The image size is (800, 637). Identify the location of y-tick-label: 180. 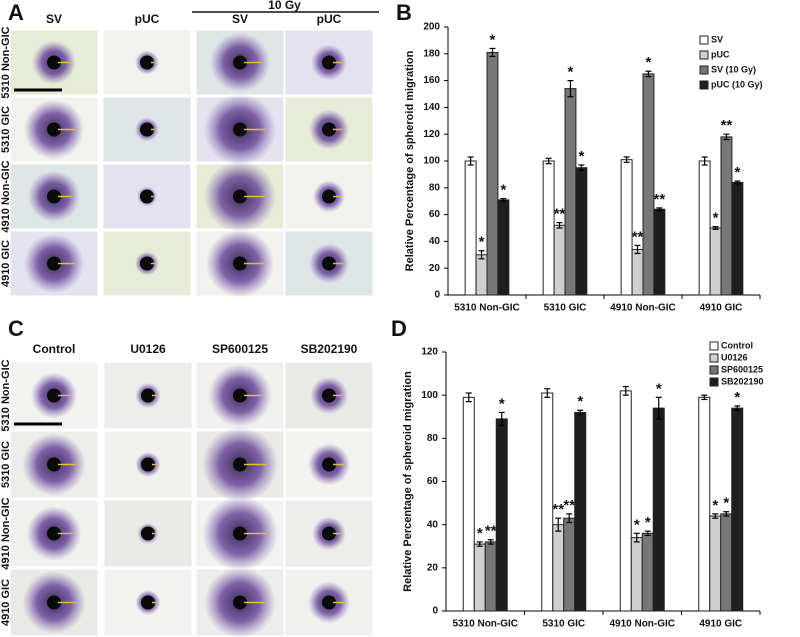
(431, 53).